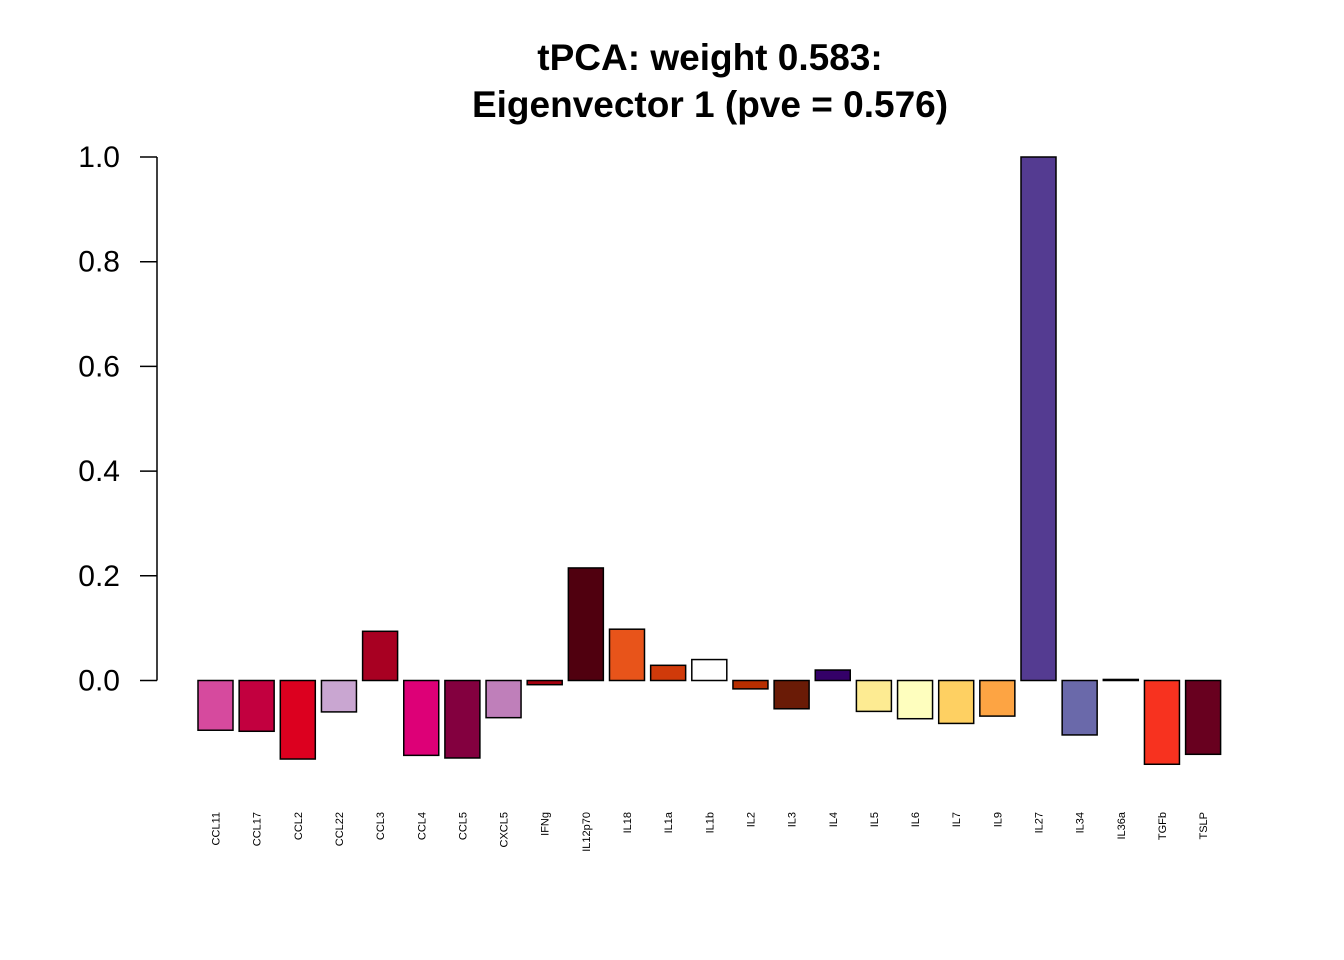 The height and width of the screenshot is (960, 1344). Describe the element at coordinates (99, 157) in the screenshot. I see `y-tick-label: 1.0` at that location.